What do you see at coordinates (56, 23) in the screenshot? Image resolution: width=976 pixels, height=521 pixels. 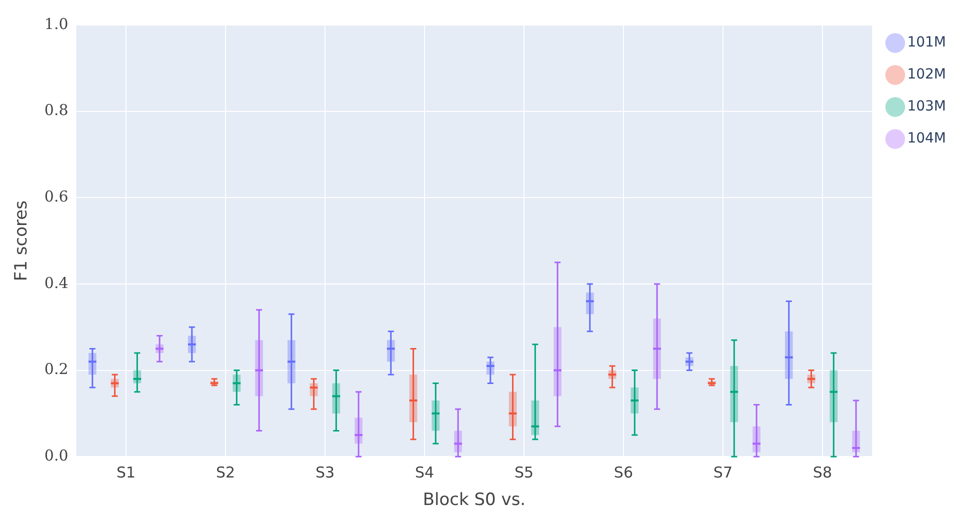 I see `y-tick-label: 1.0` at bounding box center [56, 23].